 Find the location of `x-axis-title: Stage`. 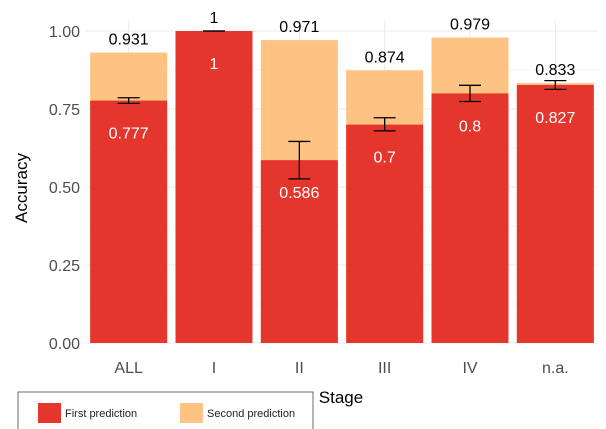

x-axis-title: Stage is located at coordinates (341, 397).